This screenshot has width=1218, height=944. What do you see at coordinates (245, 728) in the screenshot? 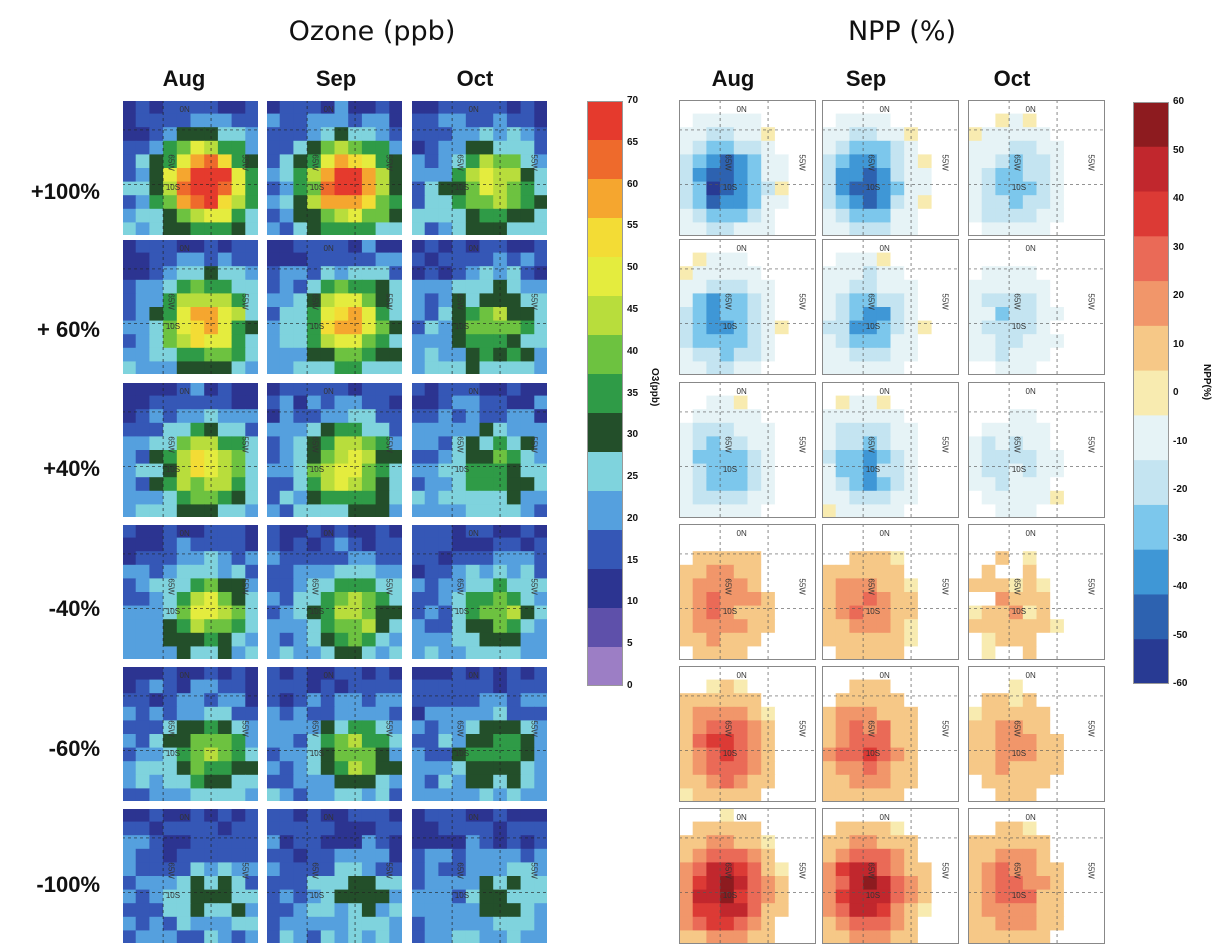
I see `map-coordinate-label: 55W` at bounding box center [245, 728].